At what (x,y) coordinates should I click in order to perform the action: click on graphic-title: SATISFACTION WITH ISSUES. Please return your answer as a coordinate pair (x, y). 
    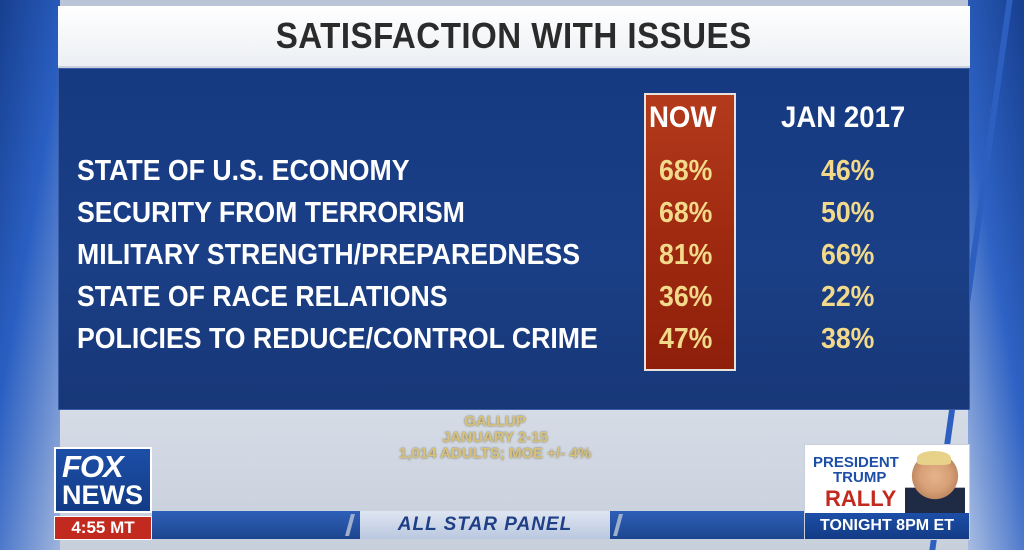
    Looking at the image, I should click on (514, 35).